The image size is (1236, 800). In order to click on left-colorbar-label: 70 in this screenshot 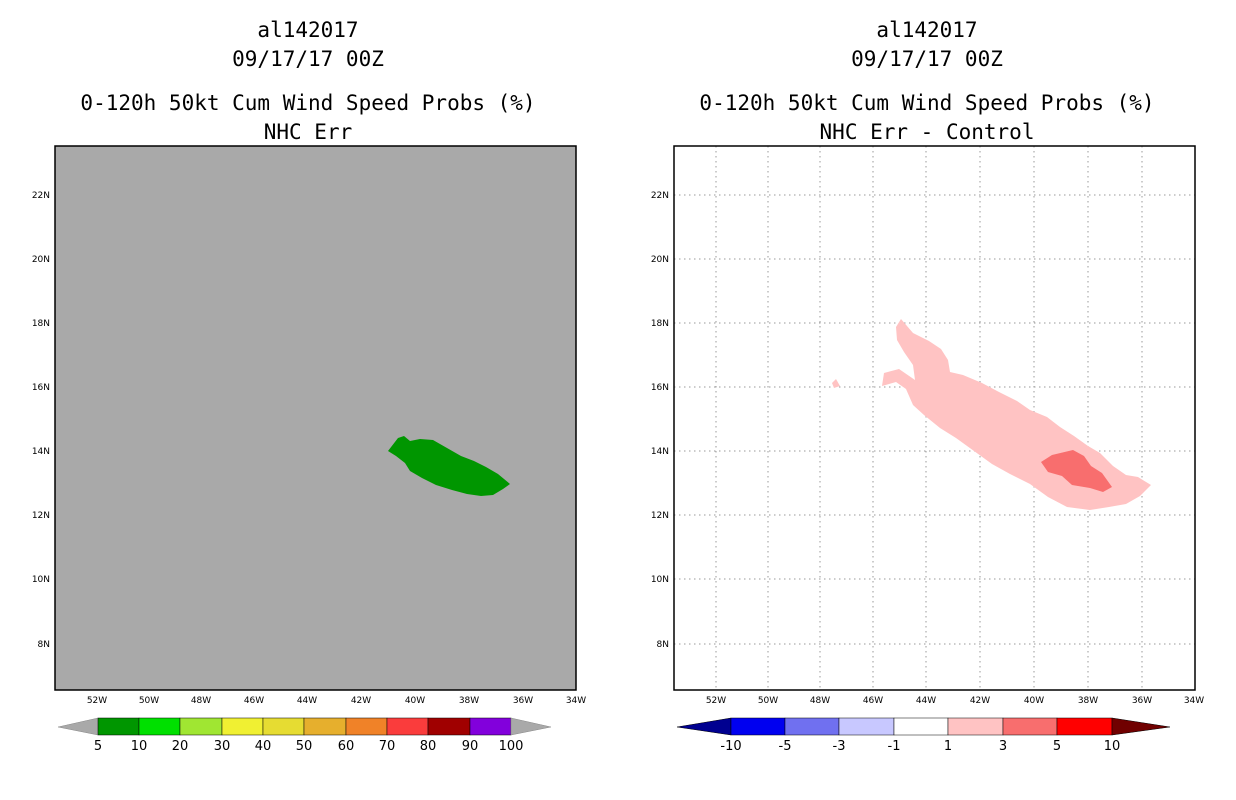, I will do `click(387, 746)`.